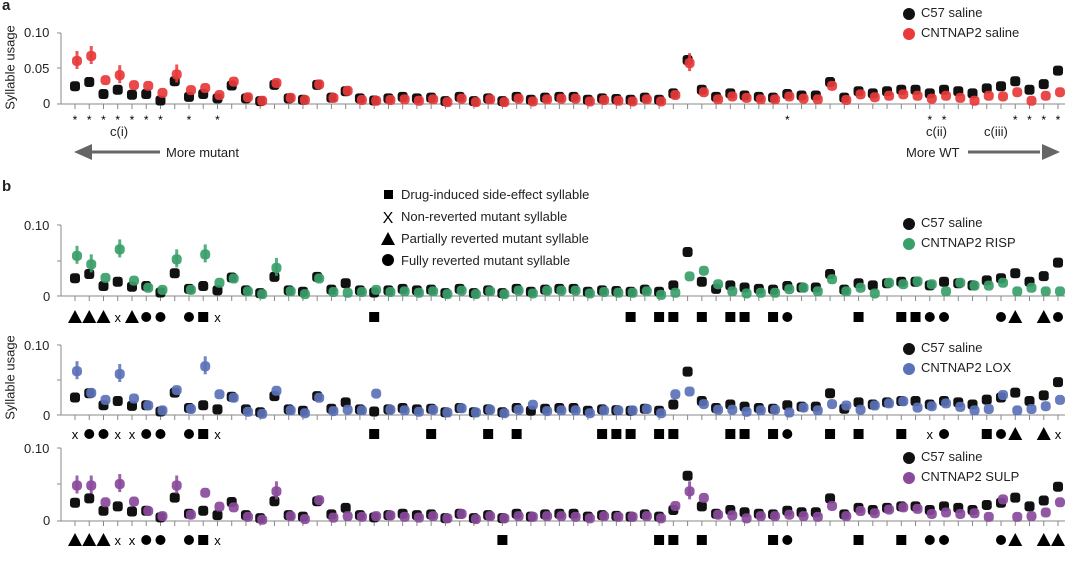 The width and height of the screenshot is (1080, 561). I want to click on legend-dot-cntnap2, so click(909, 478).